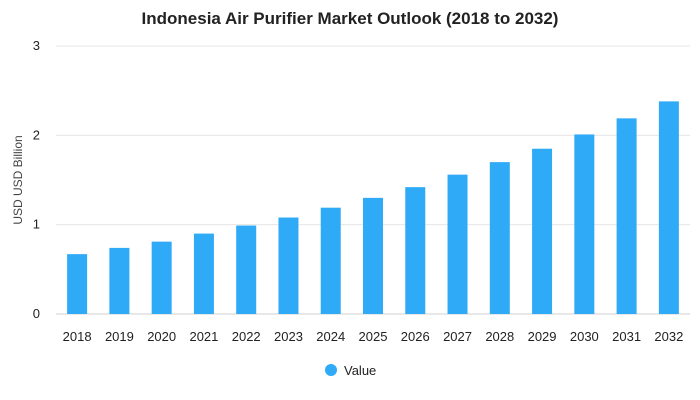  Describe the element at coordinates (499, 336) in the screenshot. I see `x-tick-label: 2028` at that location.